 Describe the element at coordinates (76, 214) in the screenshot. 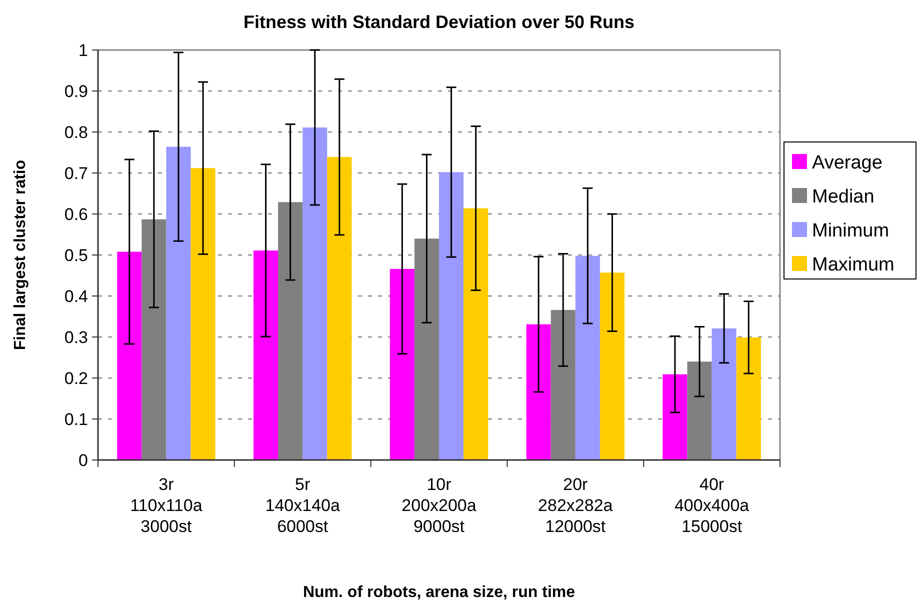

I see `y-tick-label: 0.6` at that location.